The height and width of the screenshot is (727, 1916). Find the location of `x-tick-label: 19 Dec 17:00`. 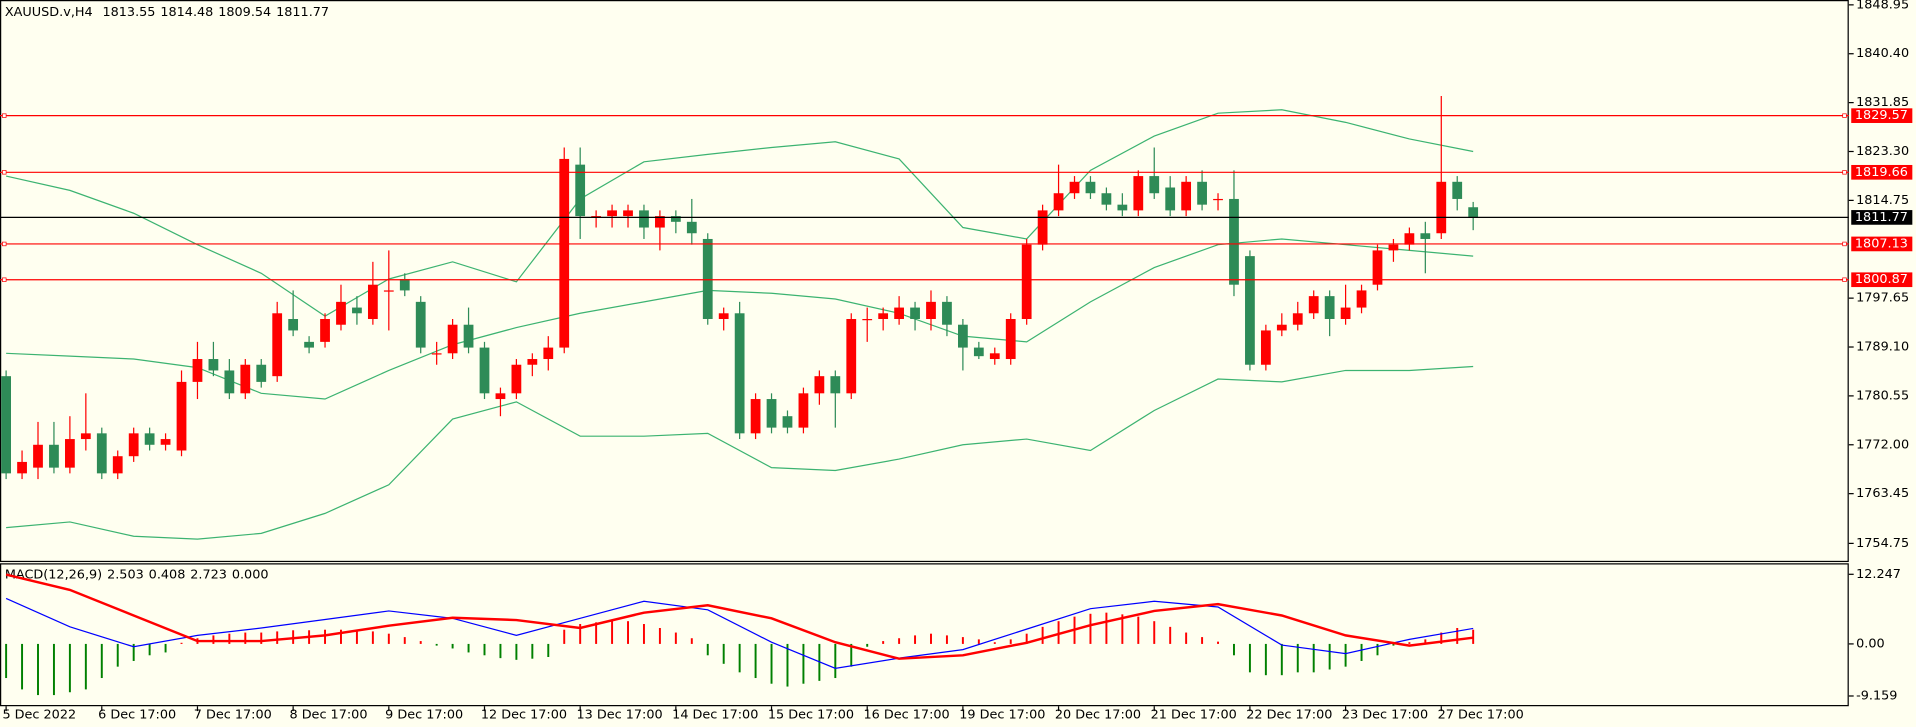

x-tick-label: 19 Dec 17:00 is located at coordinates (1002, 714).